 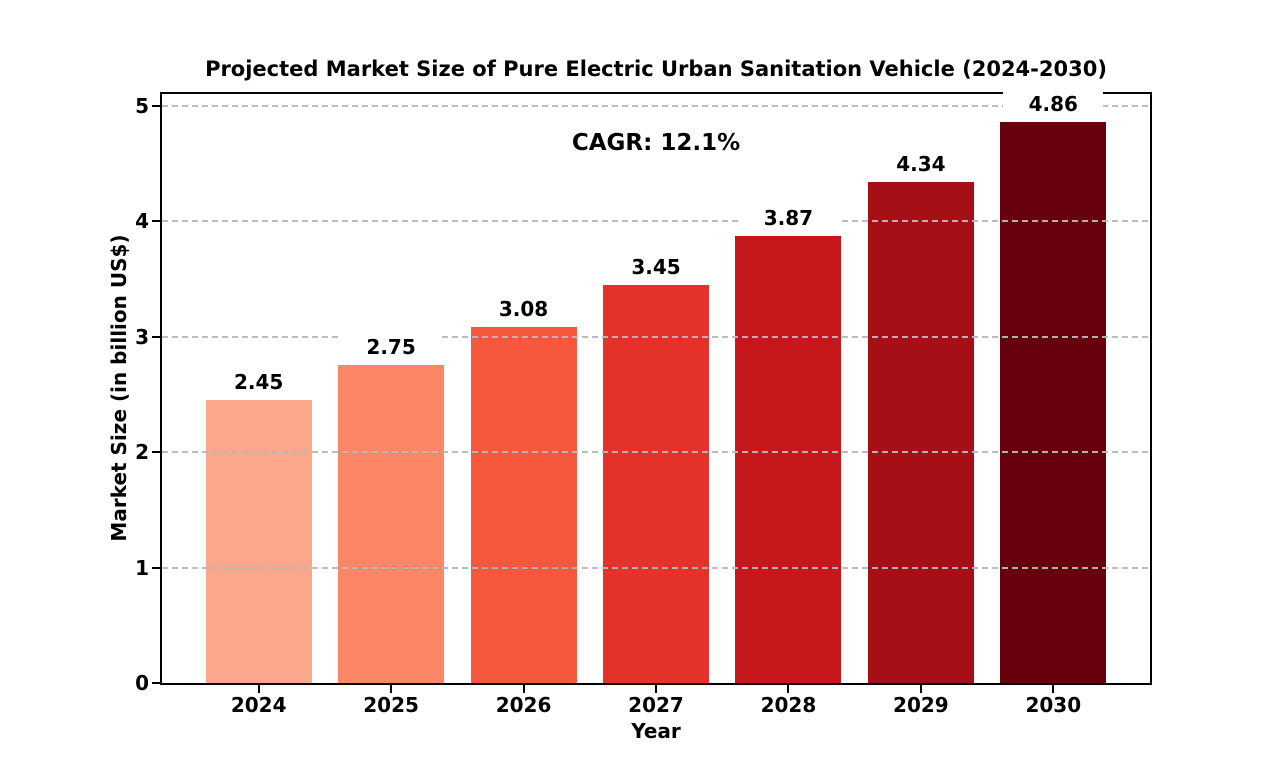 I want to click on x-axis-label: Year, so click(x=656, y=731).